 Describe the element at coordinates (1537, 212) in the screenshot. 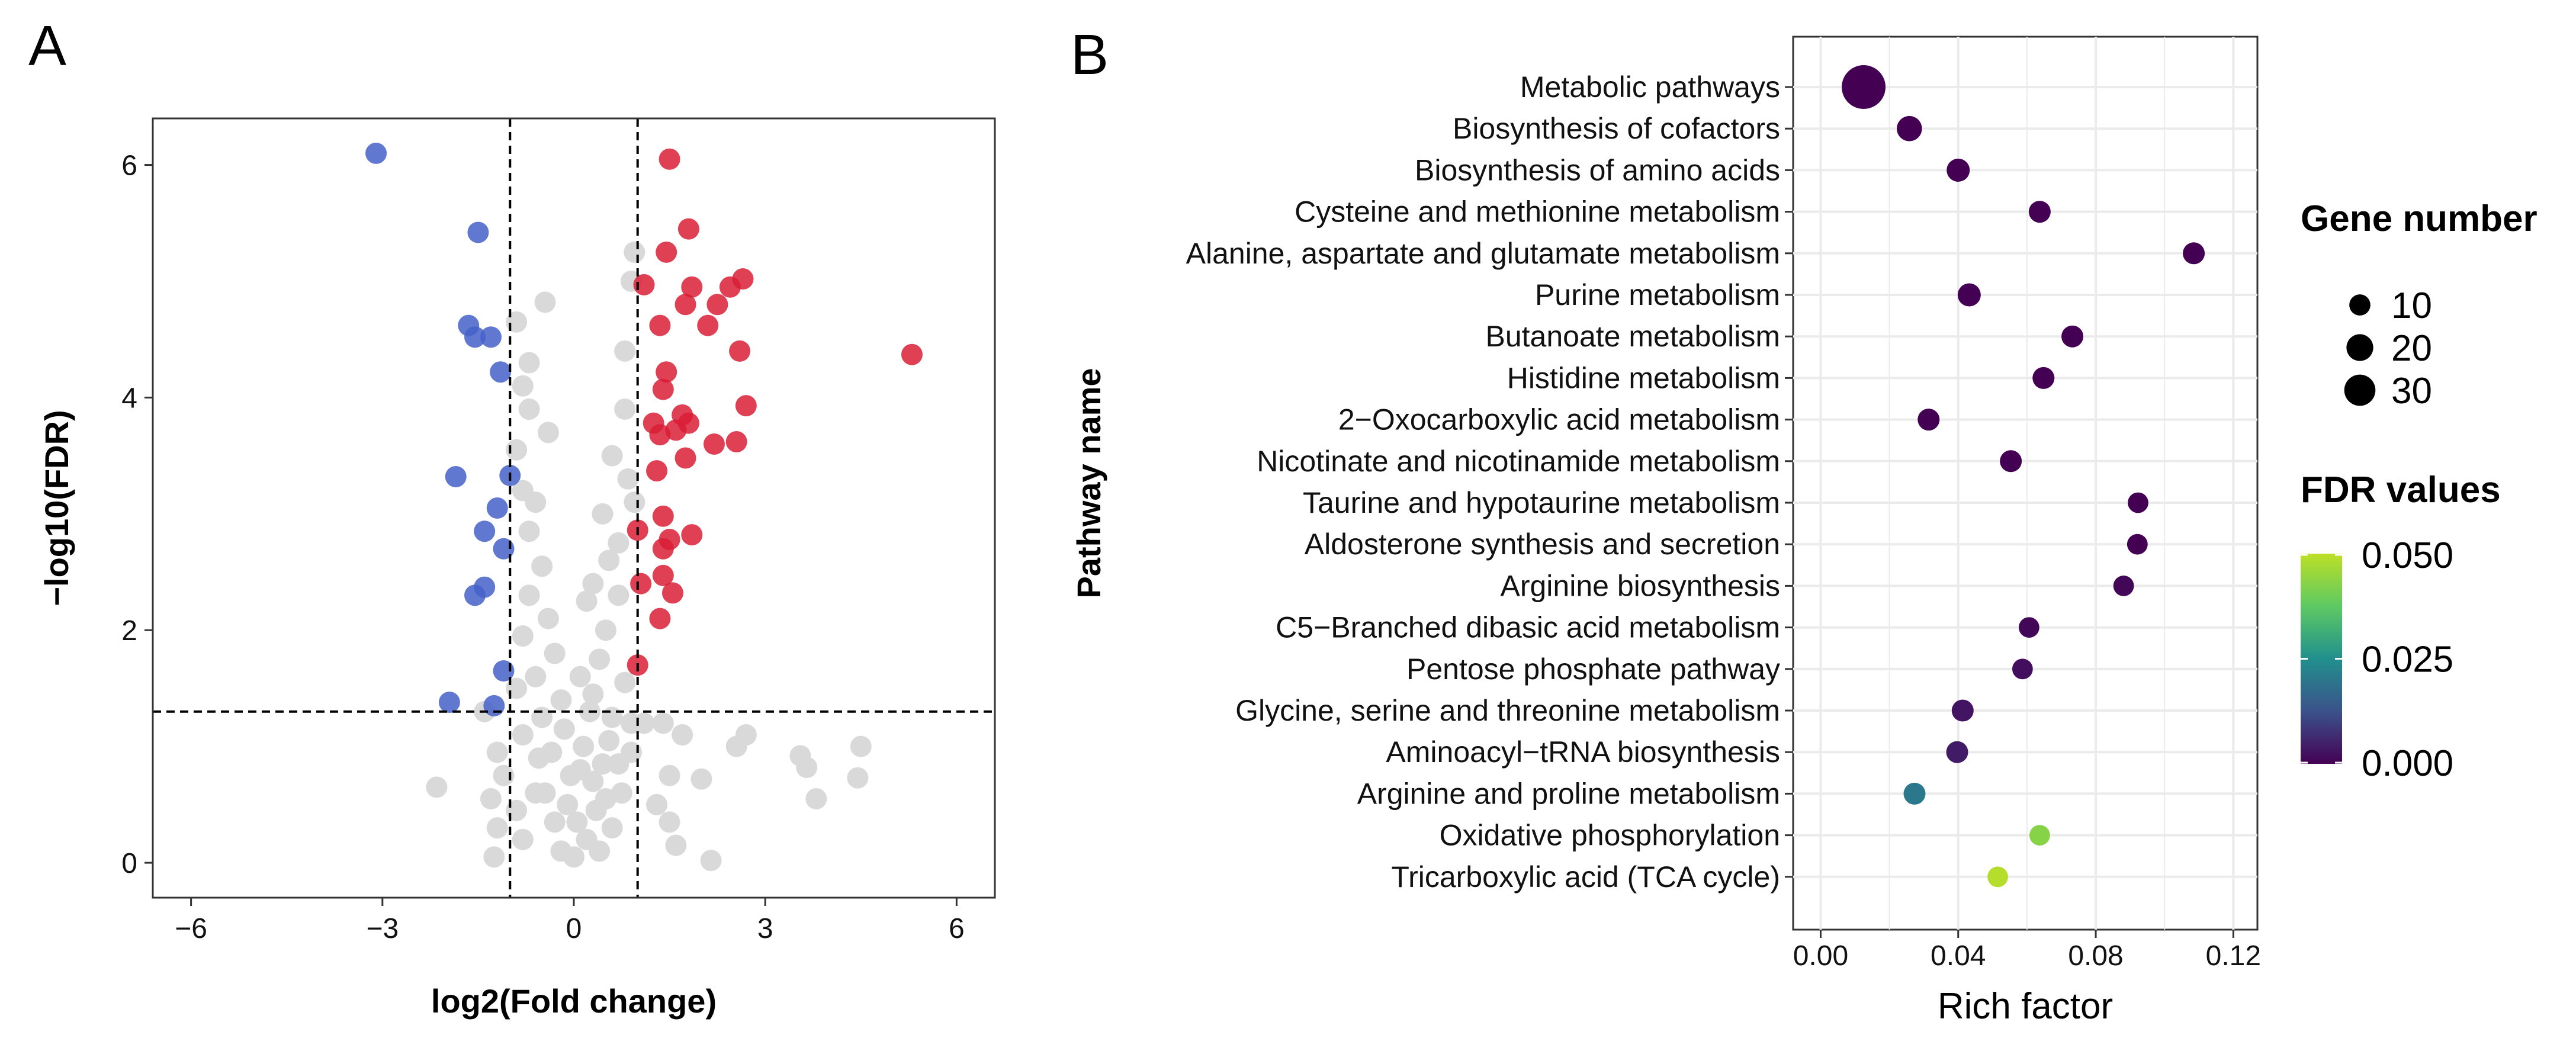

I see `pathway-label: Cysteine and methionine metabolism` at that location.